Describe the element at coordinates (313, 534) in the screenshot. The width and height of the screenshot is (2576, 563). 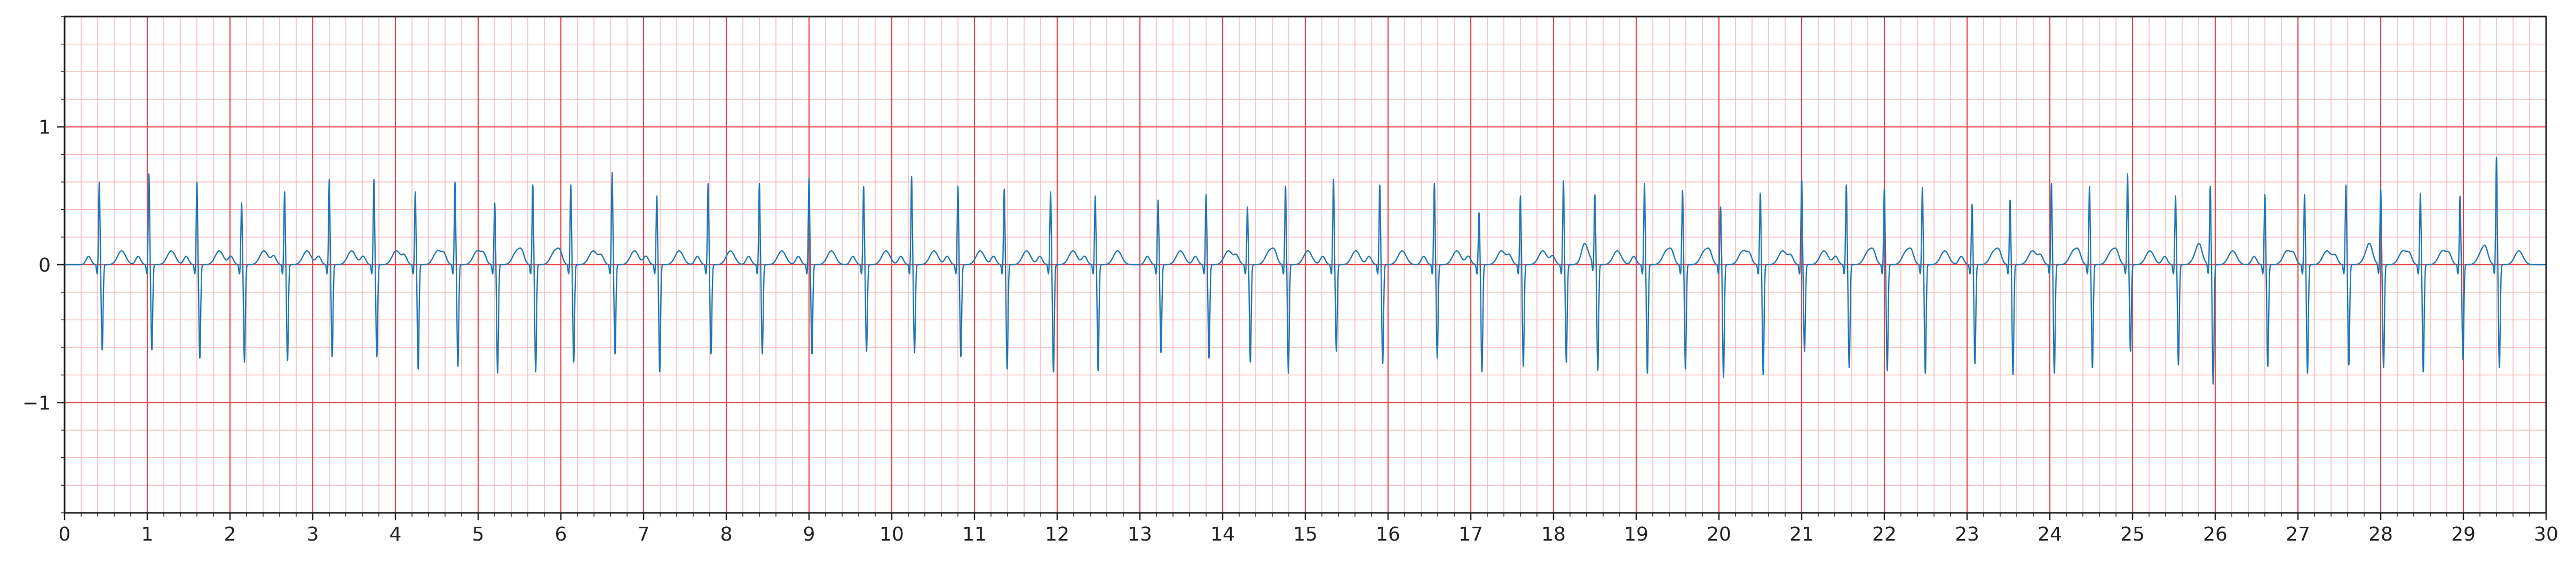
I see `x-tick-label: 3` at that location.